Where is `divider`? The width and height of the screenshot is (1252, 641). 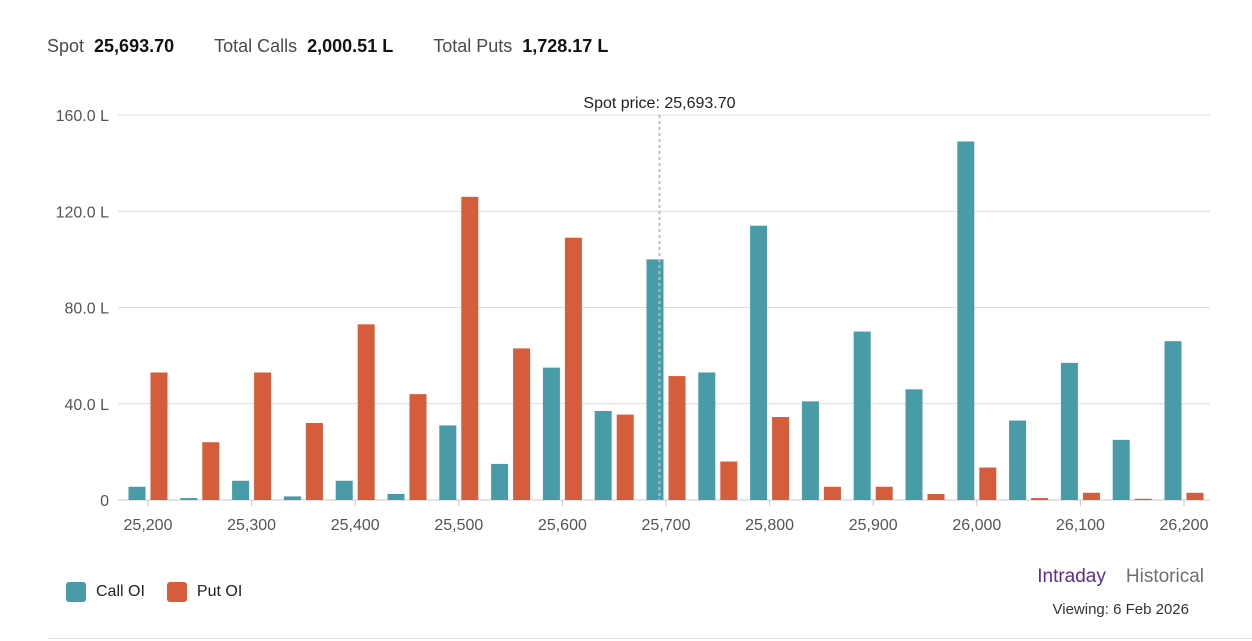 divider is located at coordinates (649, 638).